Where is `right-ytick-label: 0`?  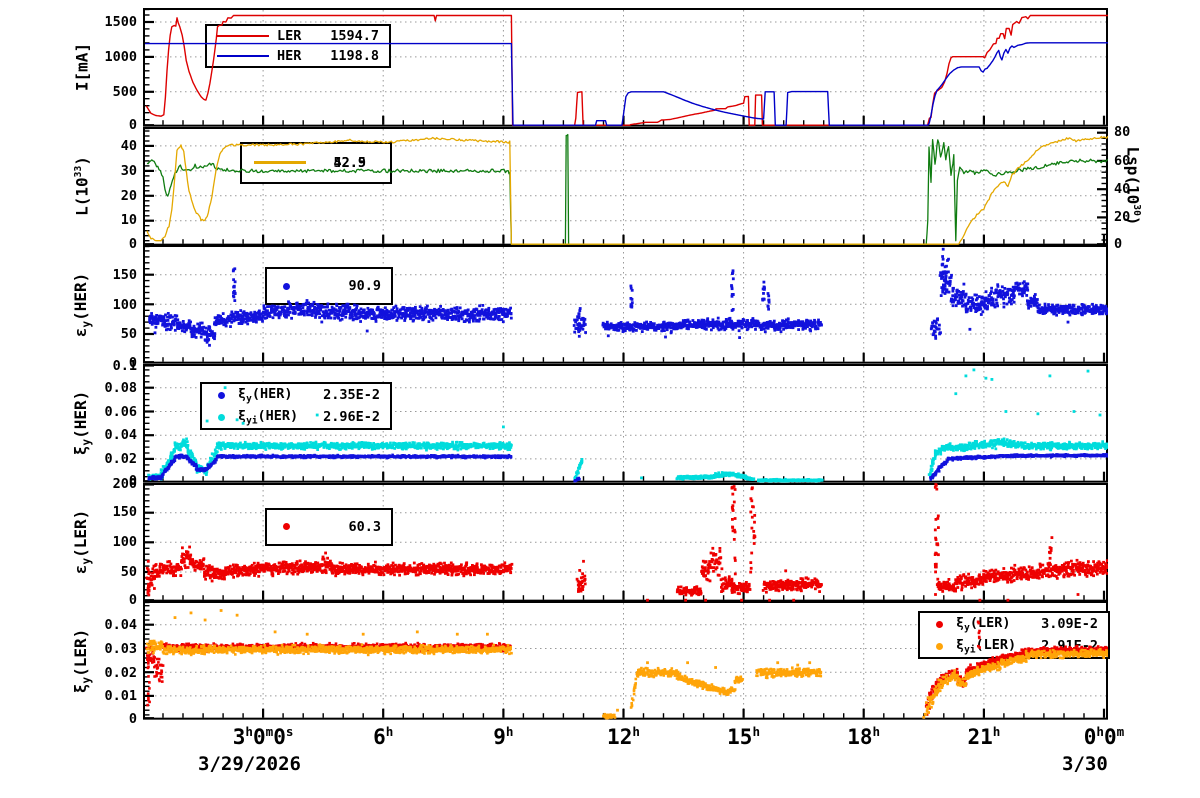 right-ytick-label: 0 is located at coordinates (1118, 243).